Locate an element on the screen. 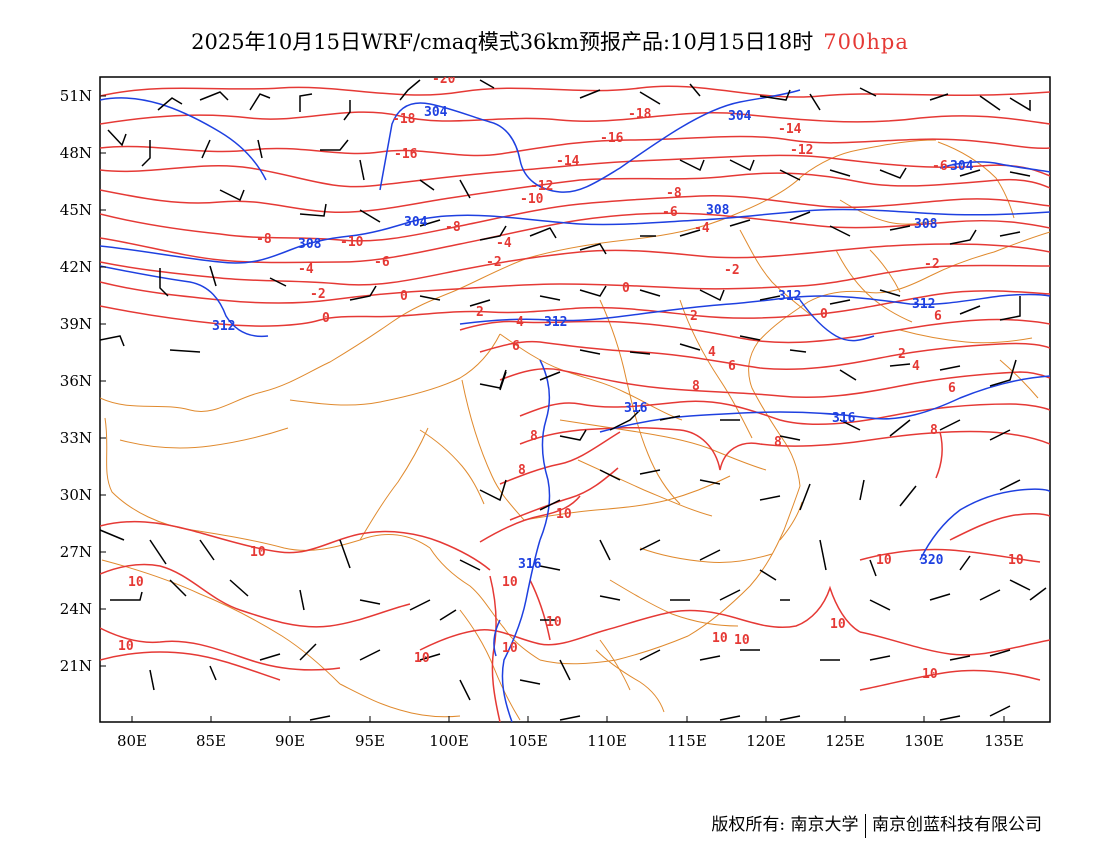 This screenshot has width=1100, height=850. temp-label: -18 is located at coordinates (640, 114).